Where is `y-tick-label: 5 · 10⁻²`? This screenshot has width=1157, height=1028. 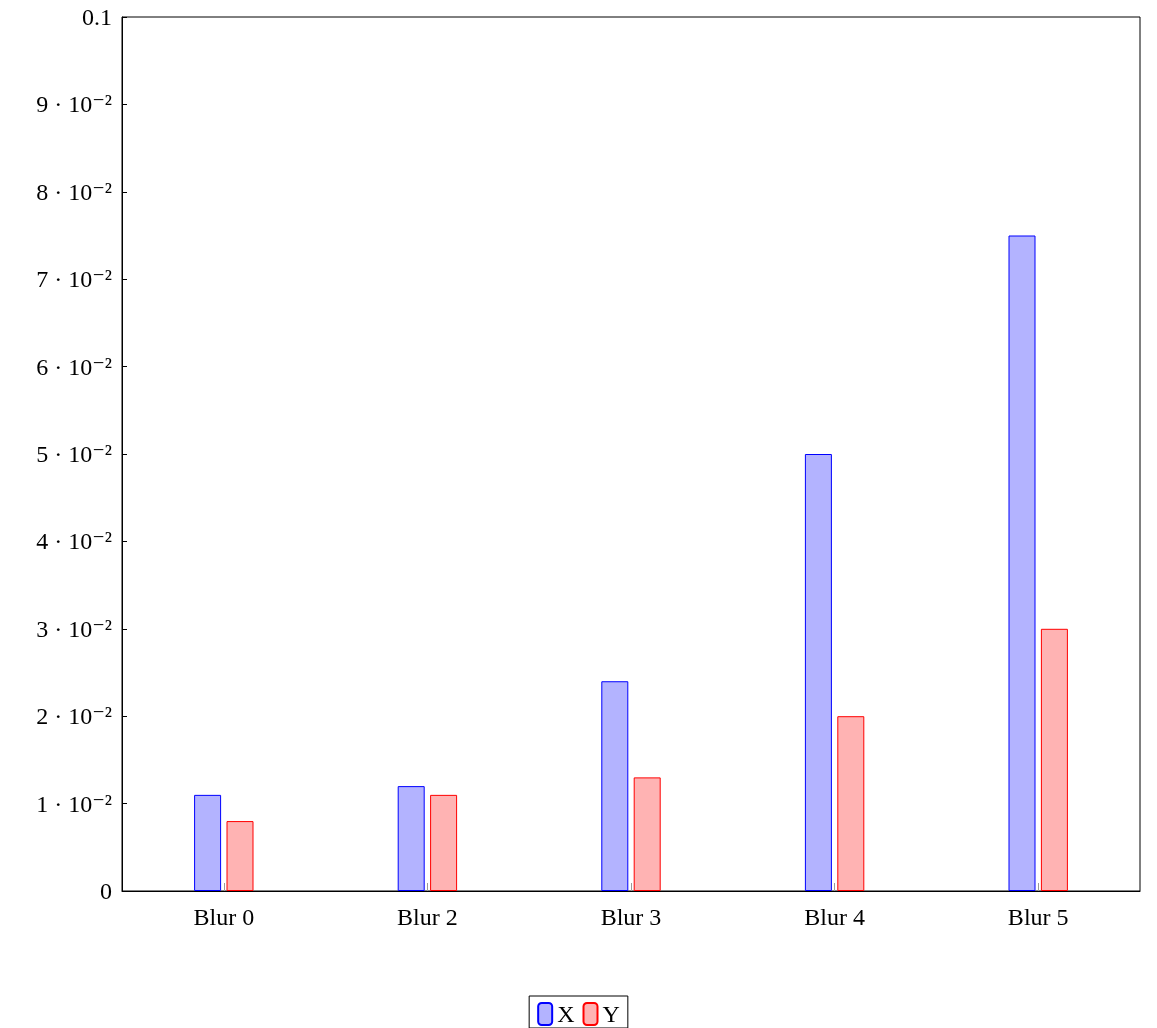 y-tick-label: 5 · 10⁻² is located at coordinates (74, 454).